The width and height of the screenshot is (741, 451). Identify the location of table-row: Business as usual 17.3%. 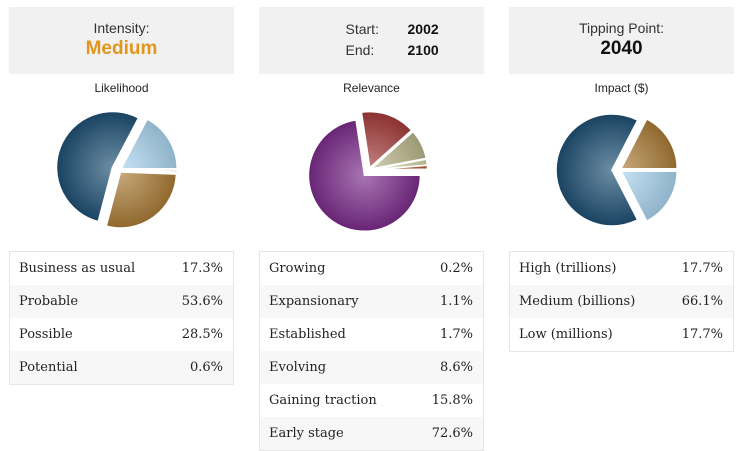
(121, 268).